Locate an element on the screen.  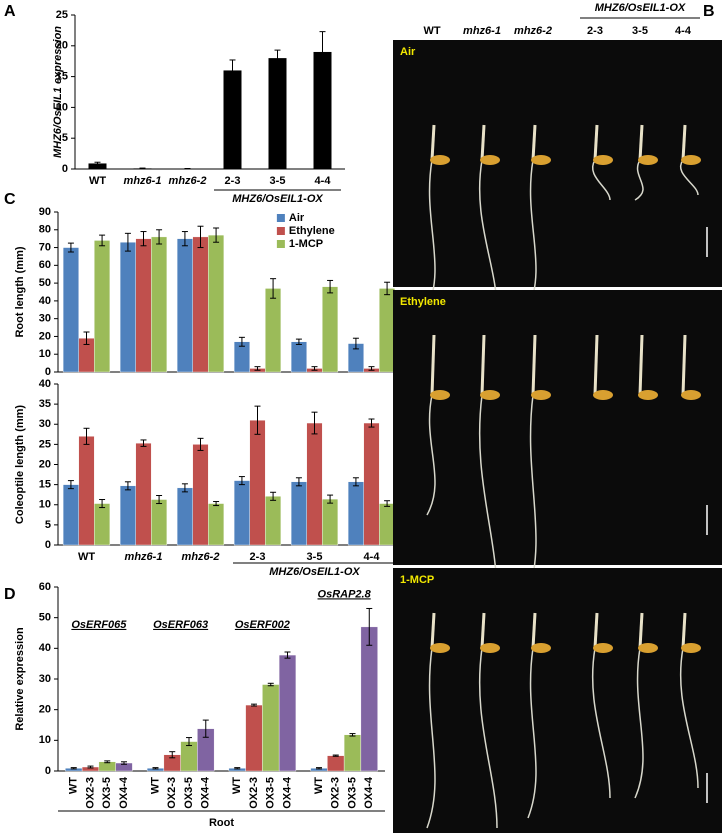
panel-letter: A is located at coordinates (10, 11).